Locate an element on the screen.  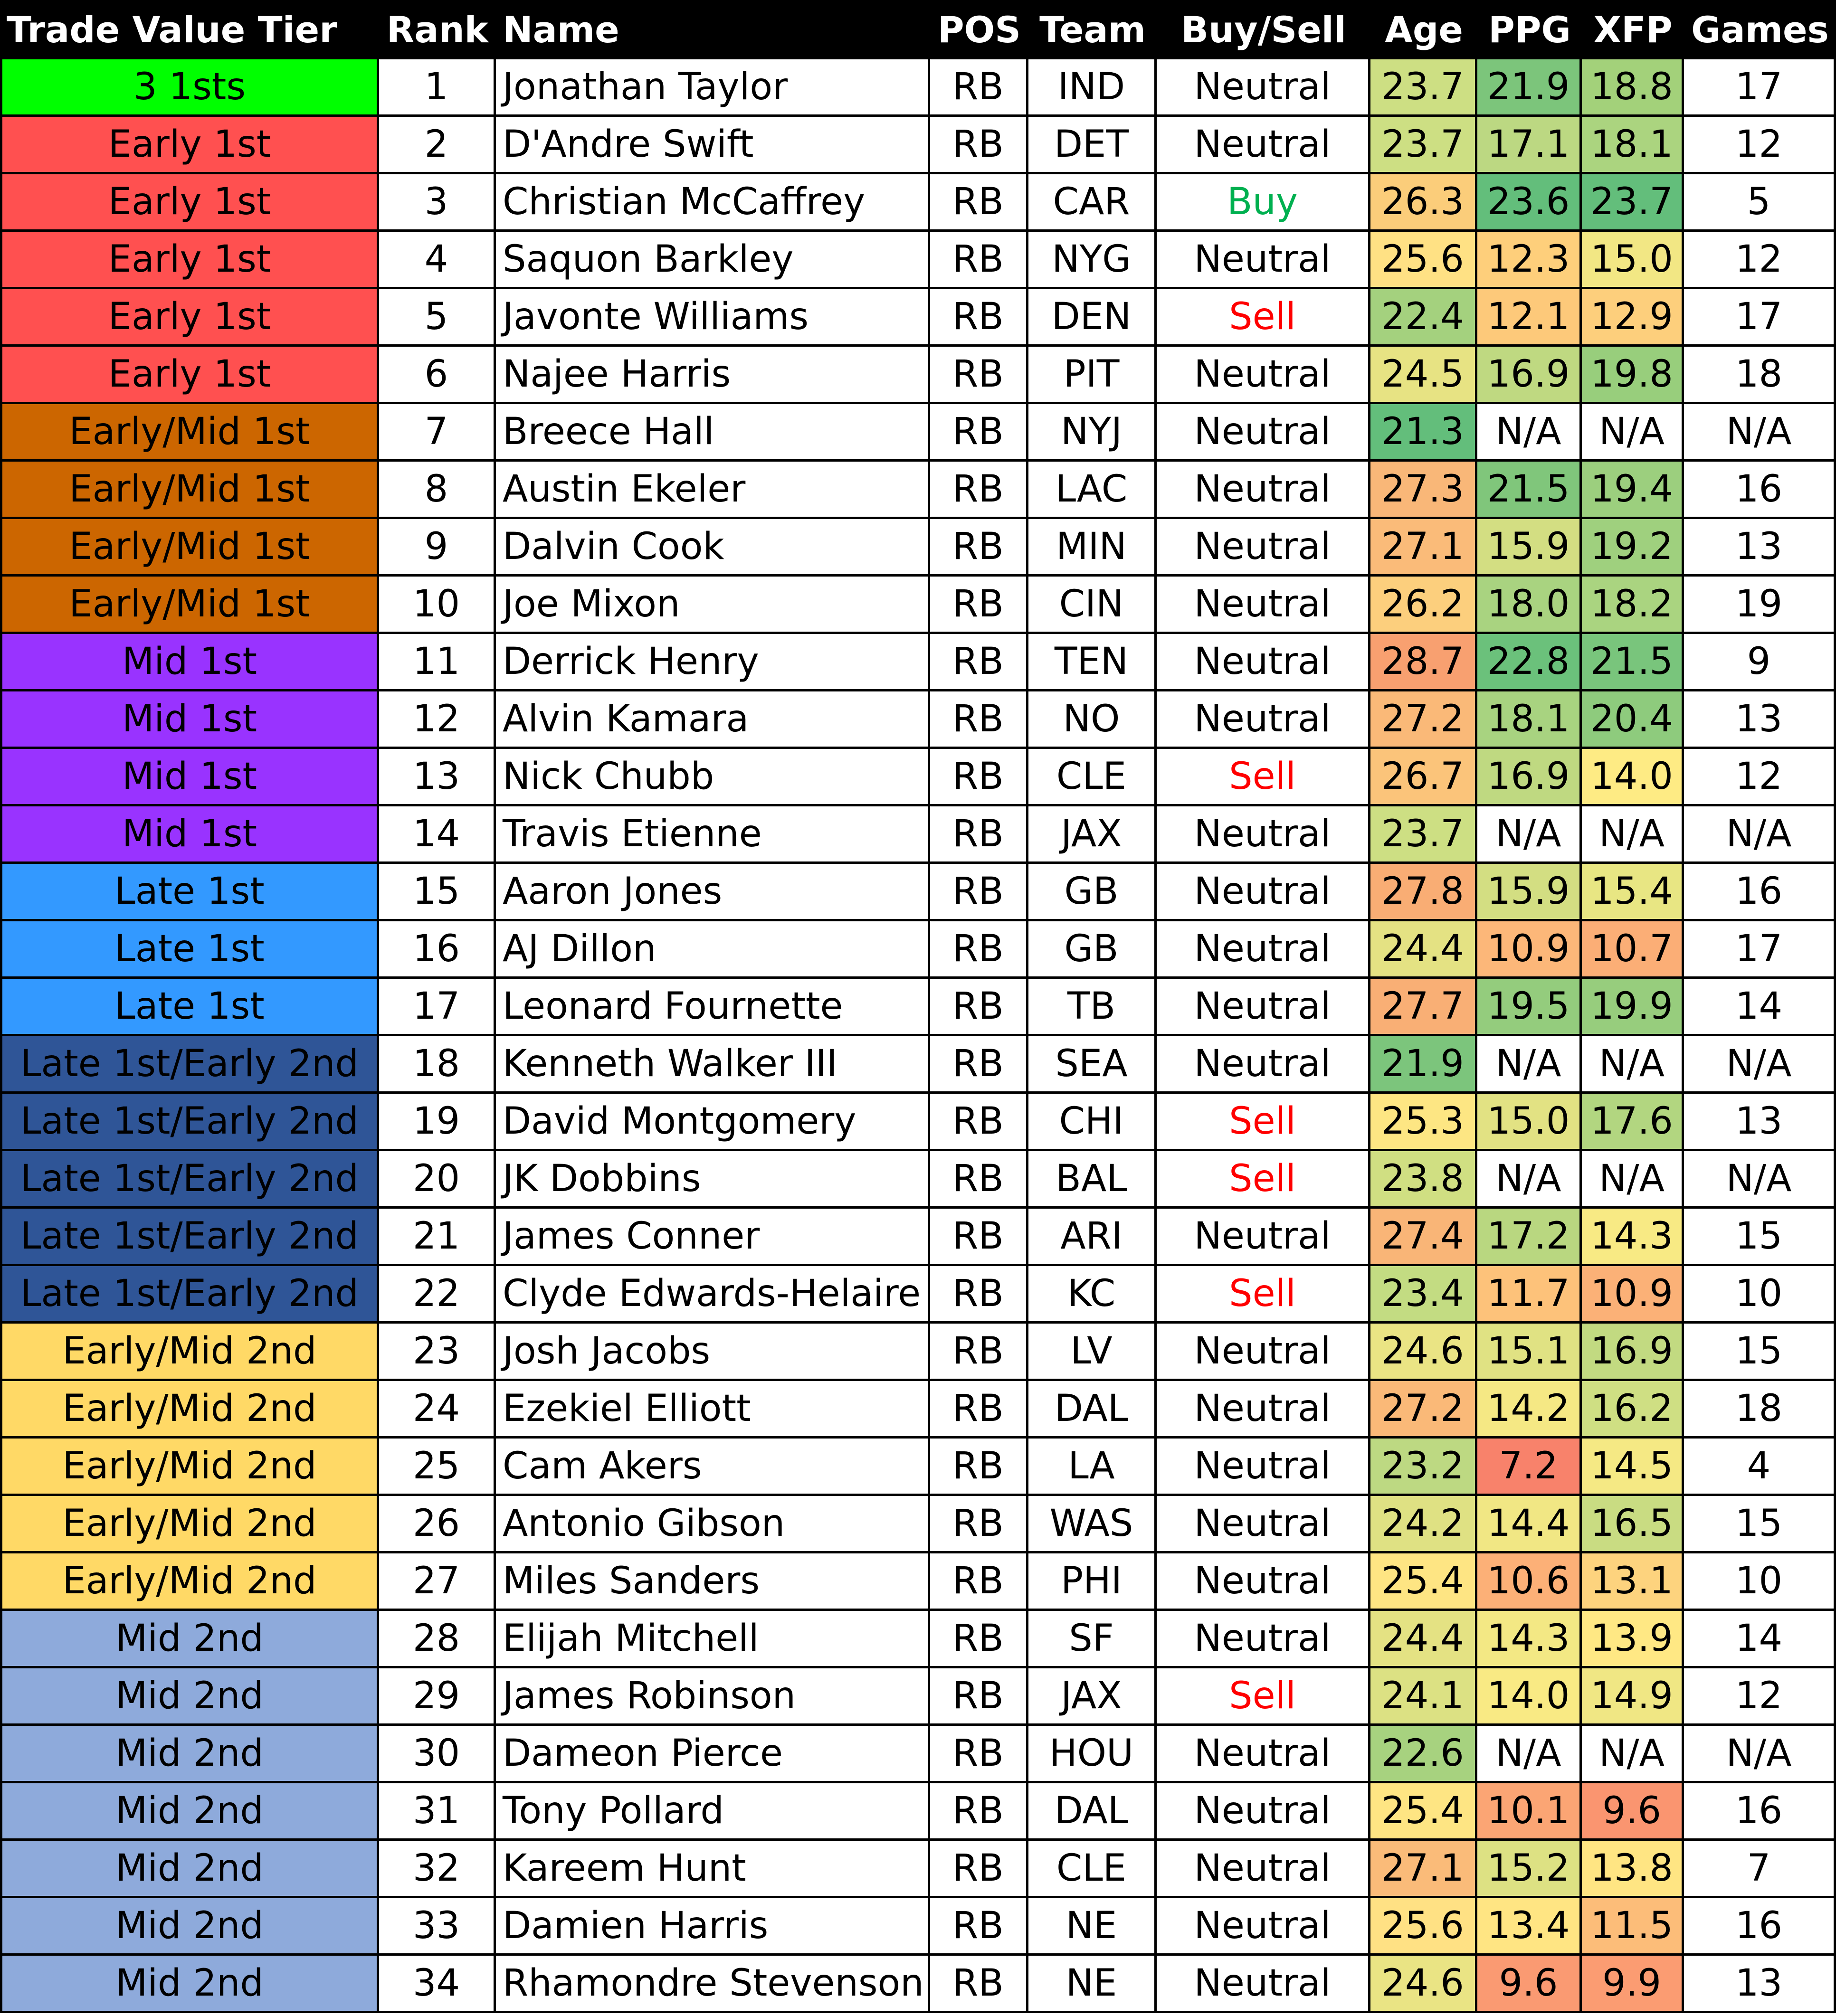
games-cell: 19 is located at coordinates (1760, 605).